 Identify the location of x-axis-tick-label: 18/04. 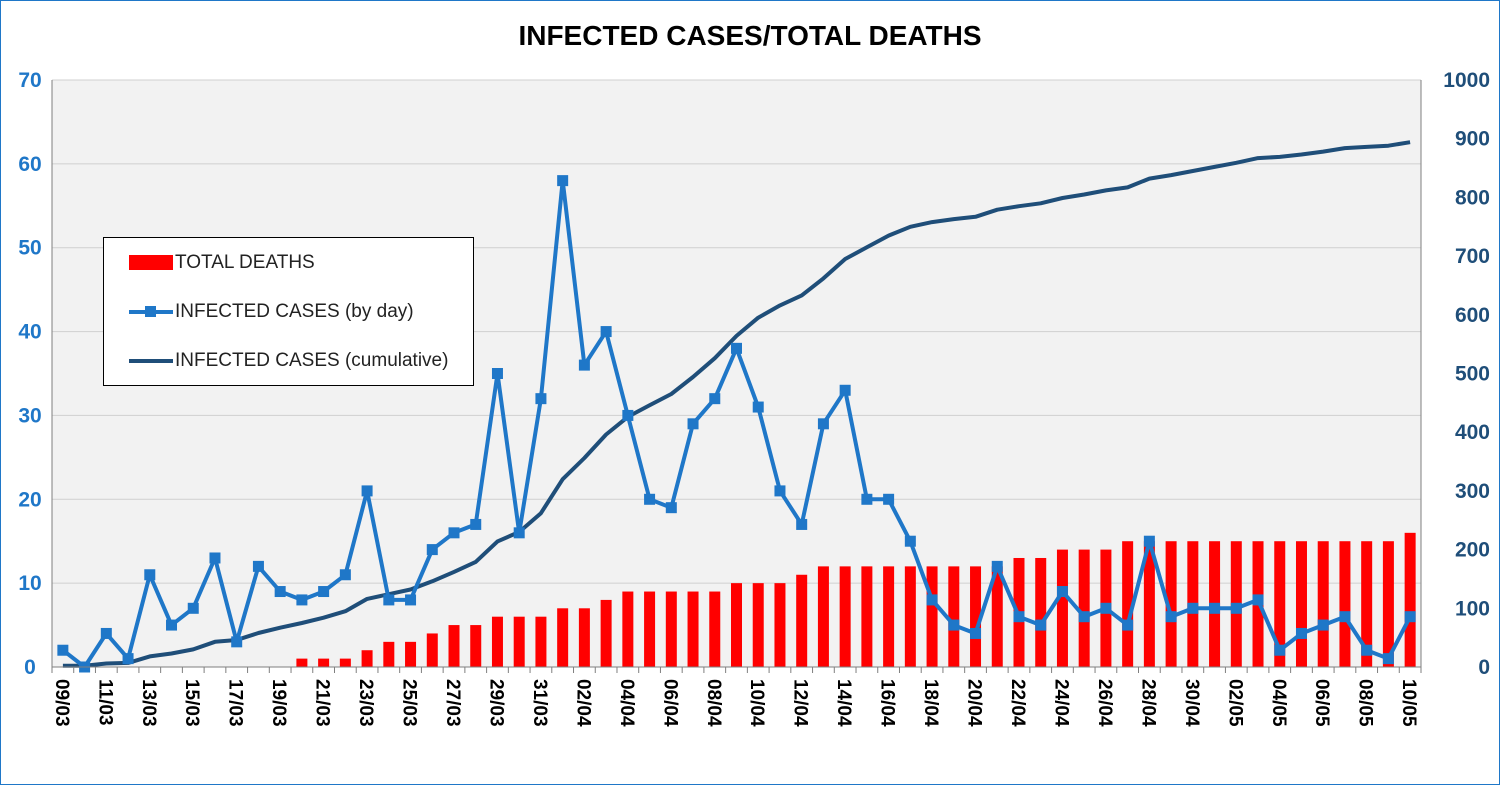
(930, 703).